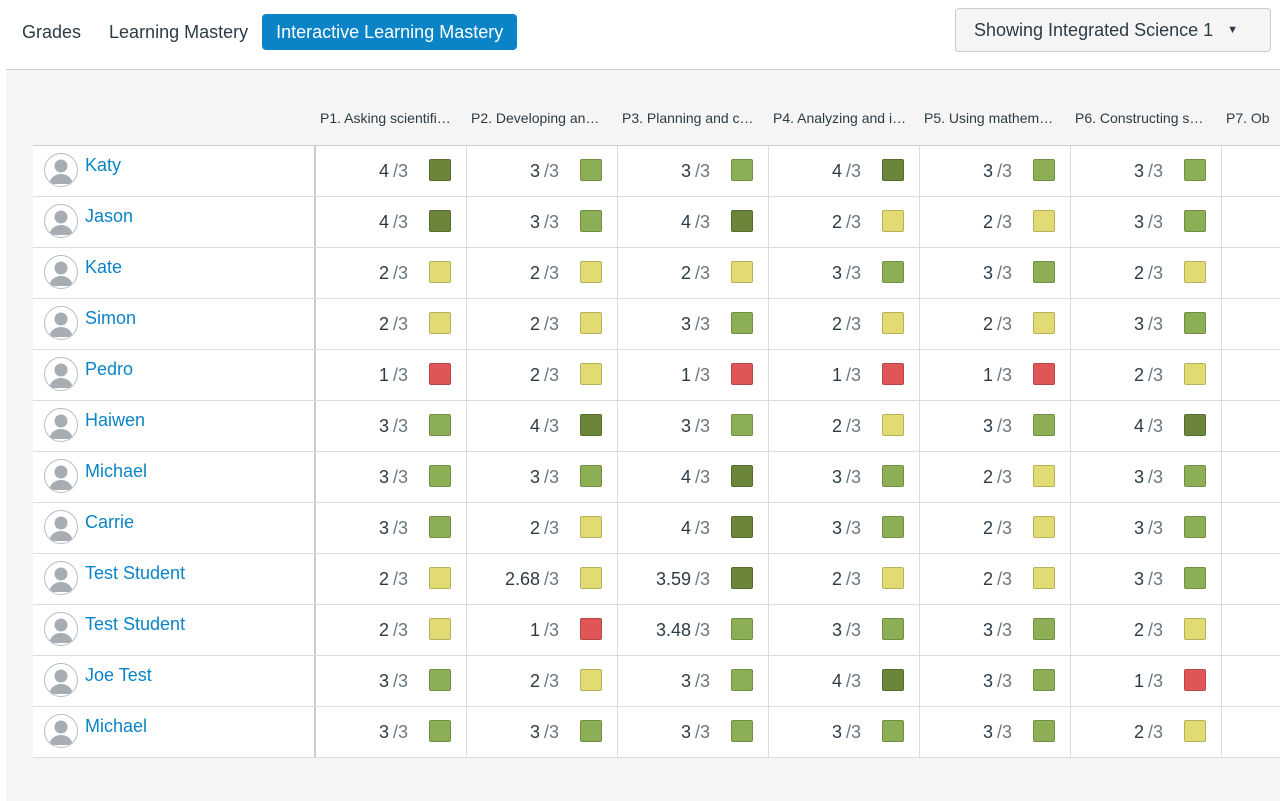  I want to click on student-name-link: Pedro, so click(109, 369).